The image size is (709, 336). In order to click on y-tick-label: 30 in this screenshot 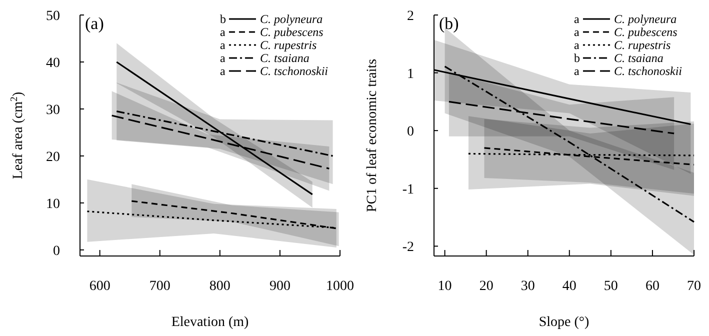, I will do `click(53, 110)`.